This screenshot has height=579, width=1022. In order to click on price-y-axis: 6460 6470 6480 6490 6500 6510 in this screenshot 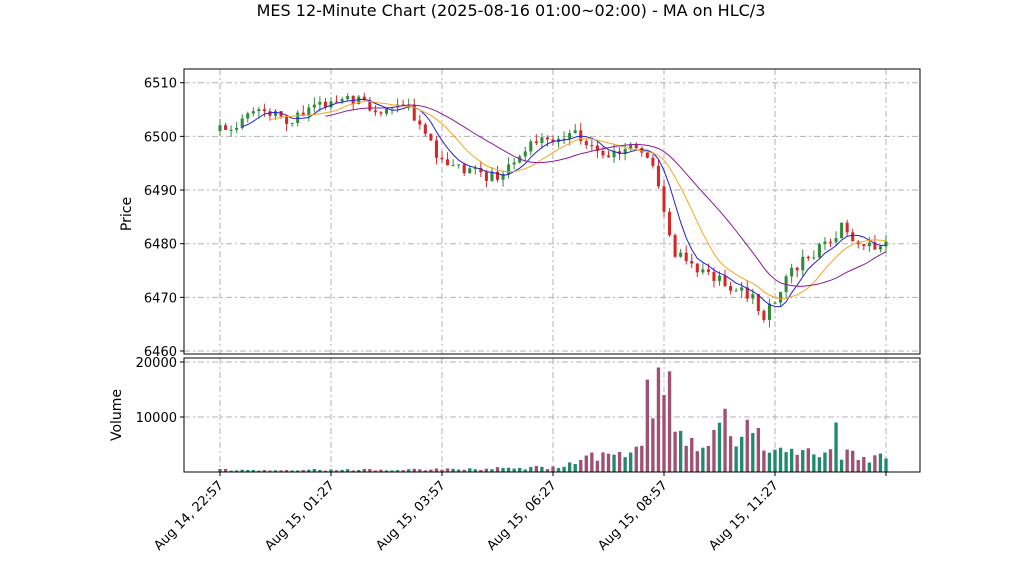, I will do `click(164, 218)`.